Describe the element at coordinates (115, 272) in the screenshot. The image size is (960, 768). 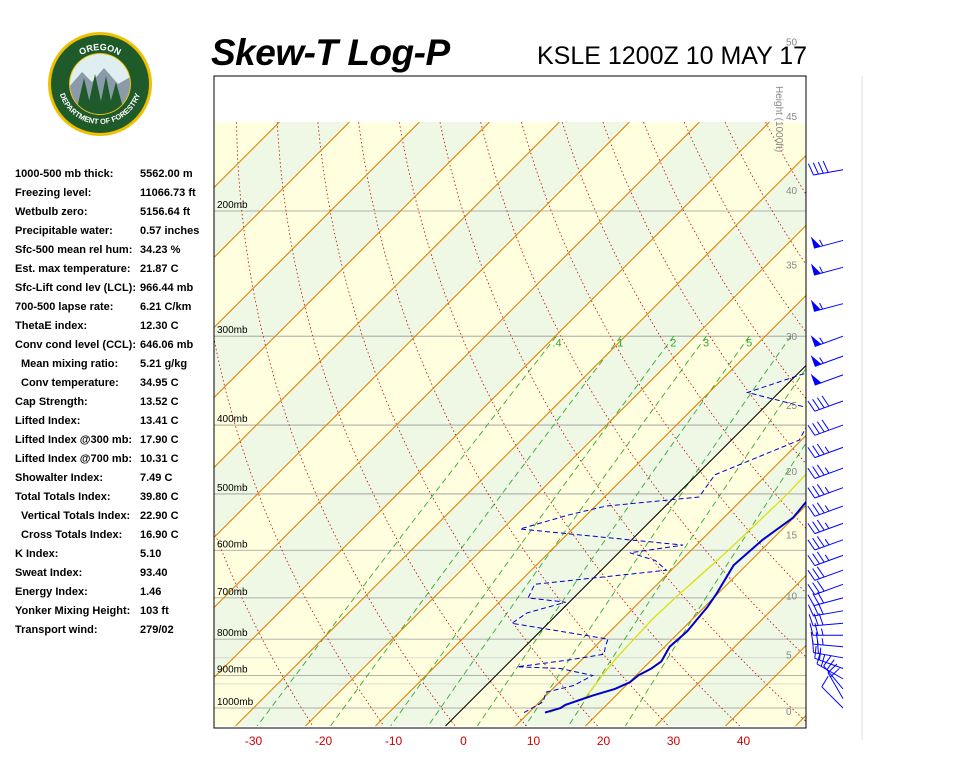
I see `stat-row: Est. max temperature: 21.87 C` at that location.